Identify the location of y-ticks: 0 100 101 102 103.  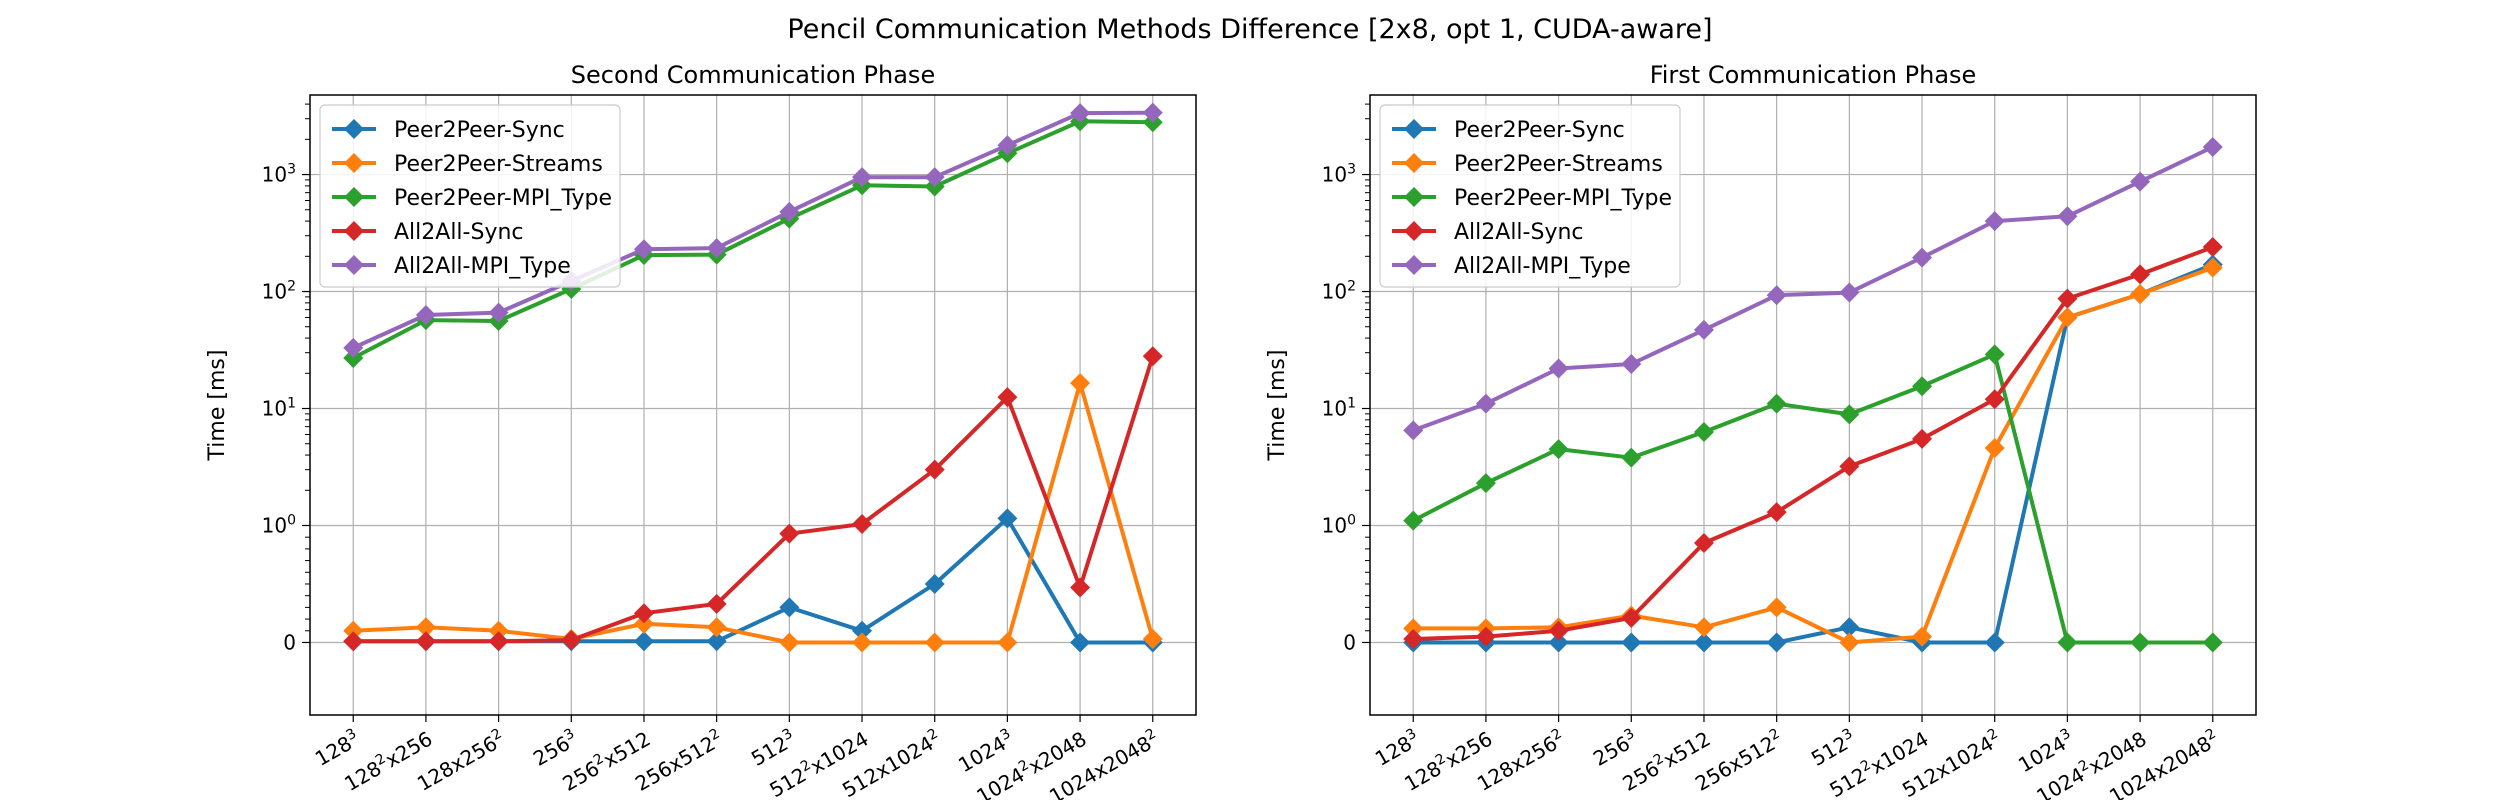
(1346, 408).